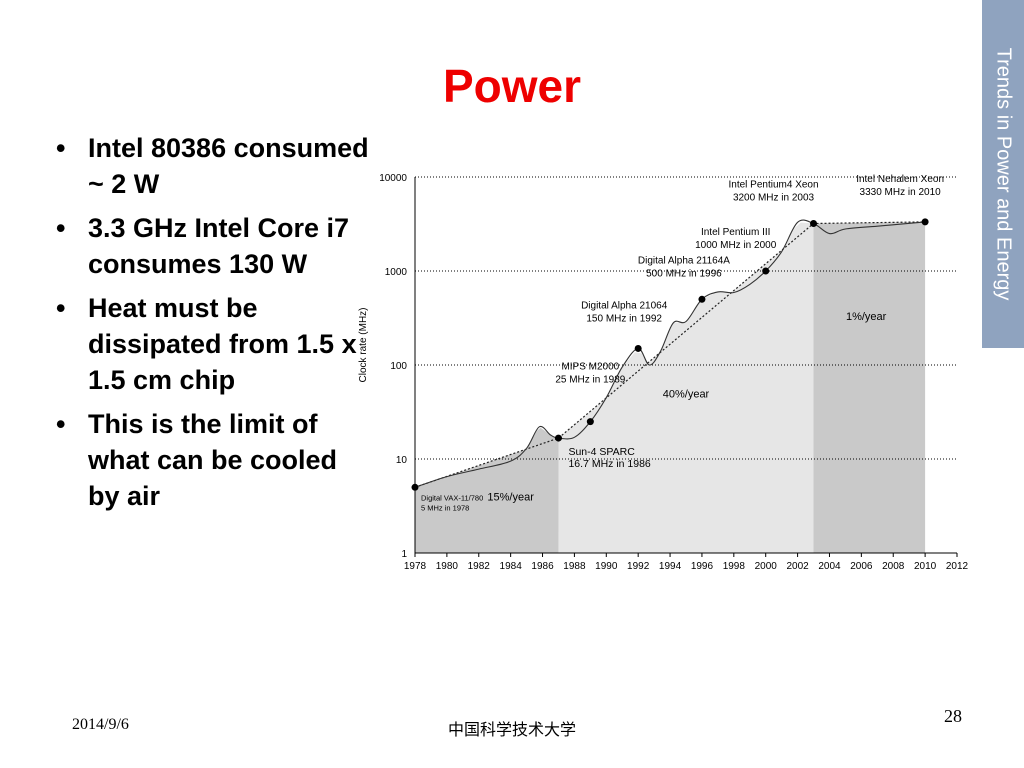  What do you see at coordinates (686, 395) in the screenshot?
I see `region-label: 40%/year` at bounding box center [686, 395].